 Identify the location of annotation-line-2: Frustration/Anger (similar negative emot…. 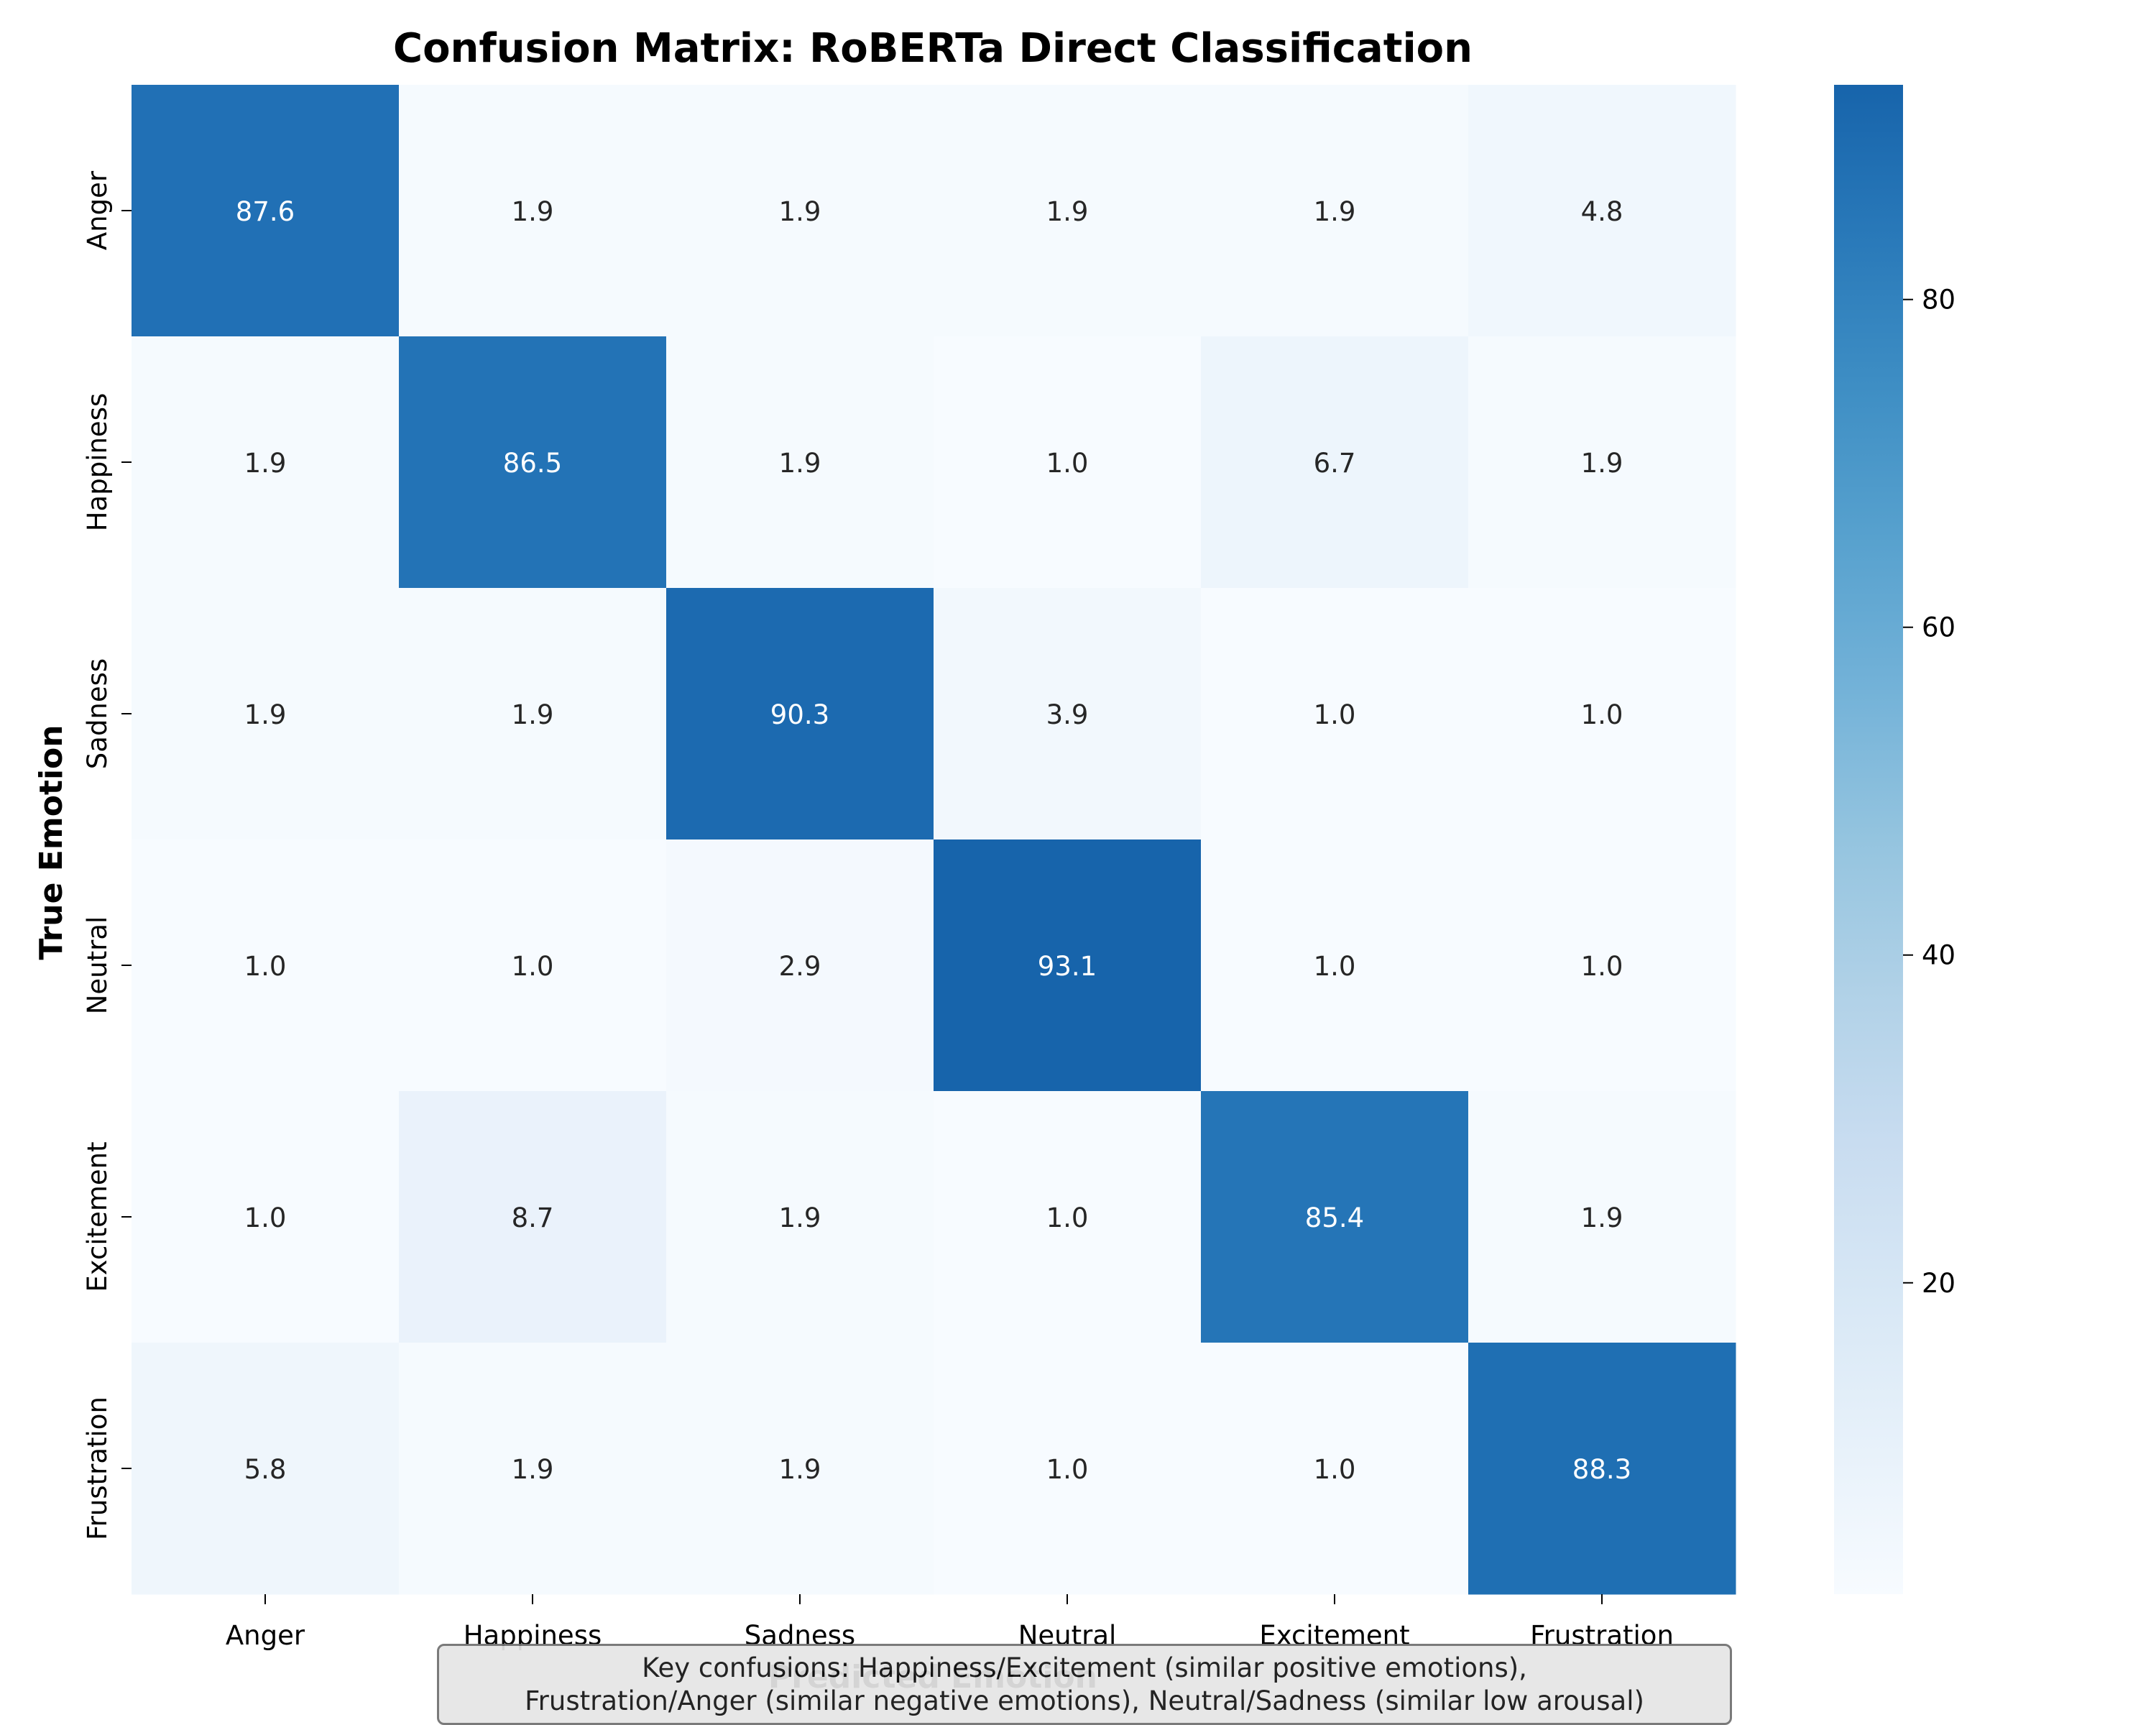
(1084, 1700).